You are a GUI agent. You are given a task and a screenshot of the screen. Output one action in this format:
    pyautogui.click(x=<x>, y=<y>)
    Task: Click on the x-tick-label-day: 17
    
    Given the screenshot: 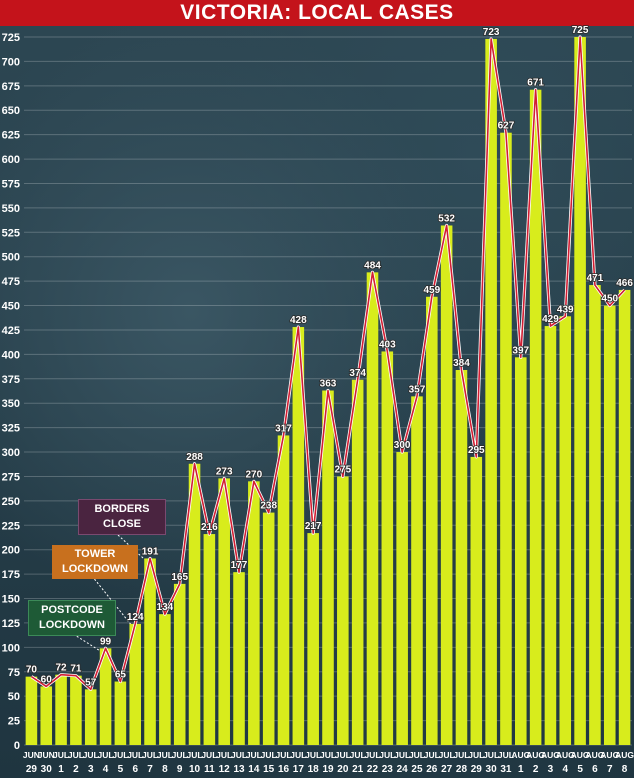 What is the action you would take?
    pyautogui.click(x=299, y=769)
    